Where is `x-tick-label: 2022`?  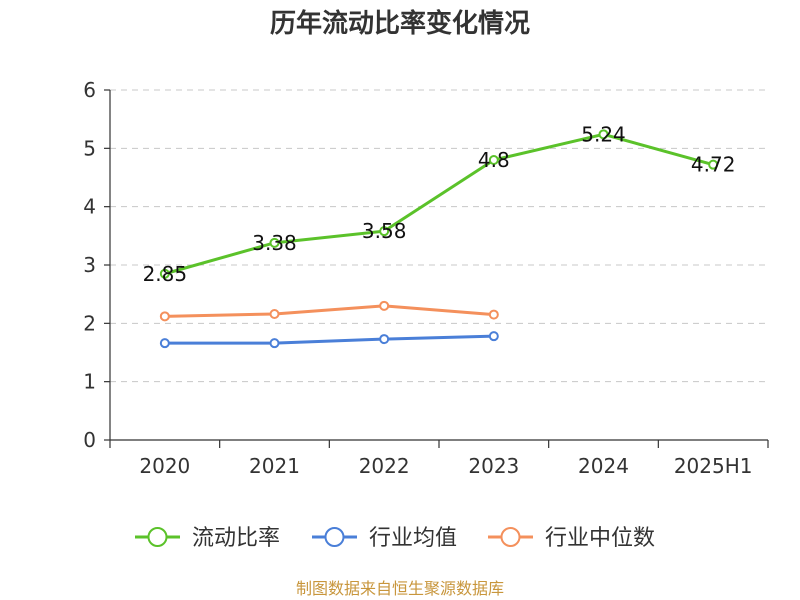
x-tick-label: 2022 is located at coordinates (384, 466).